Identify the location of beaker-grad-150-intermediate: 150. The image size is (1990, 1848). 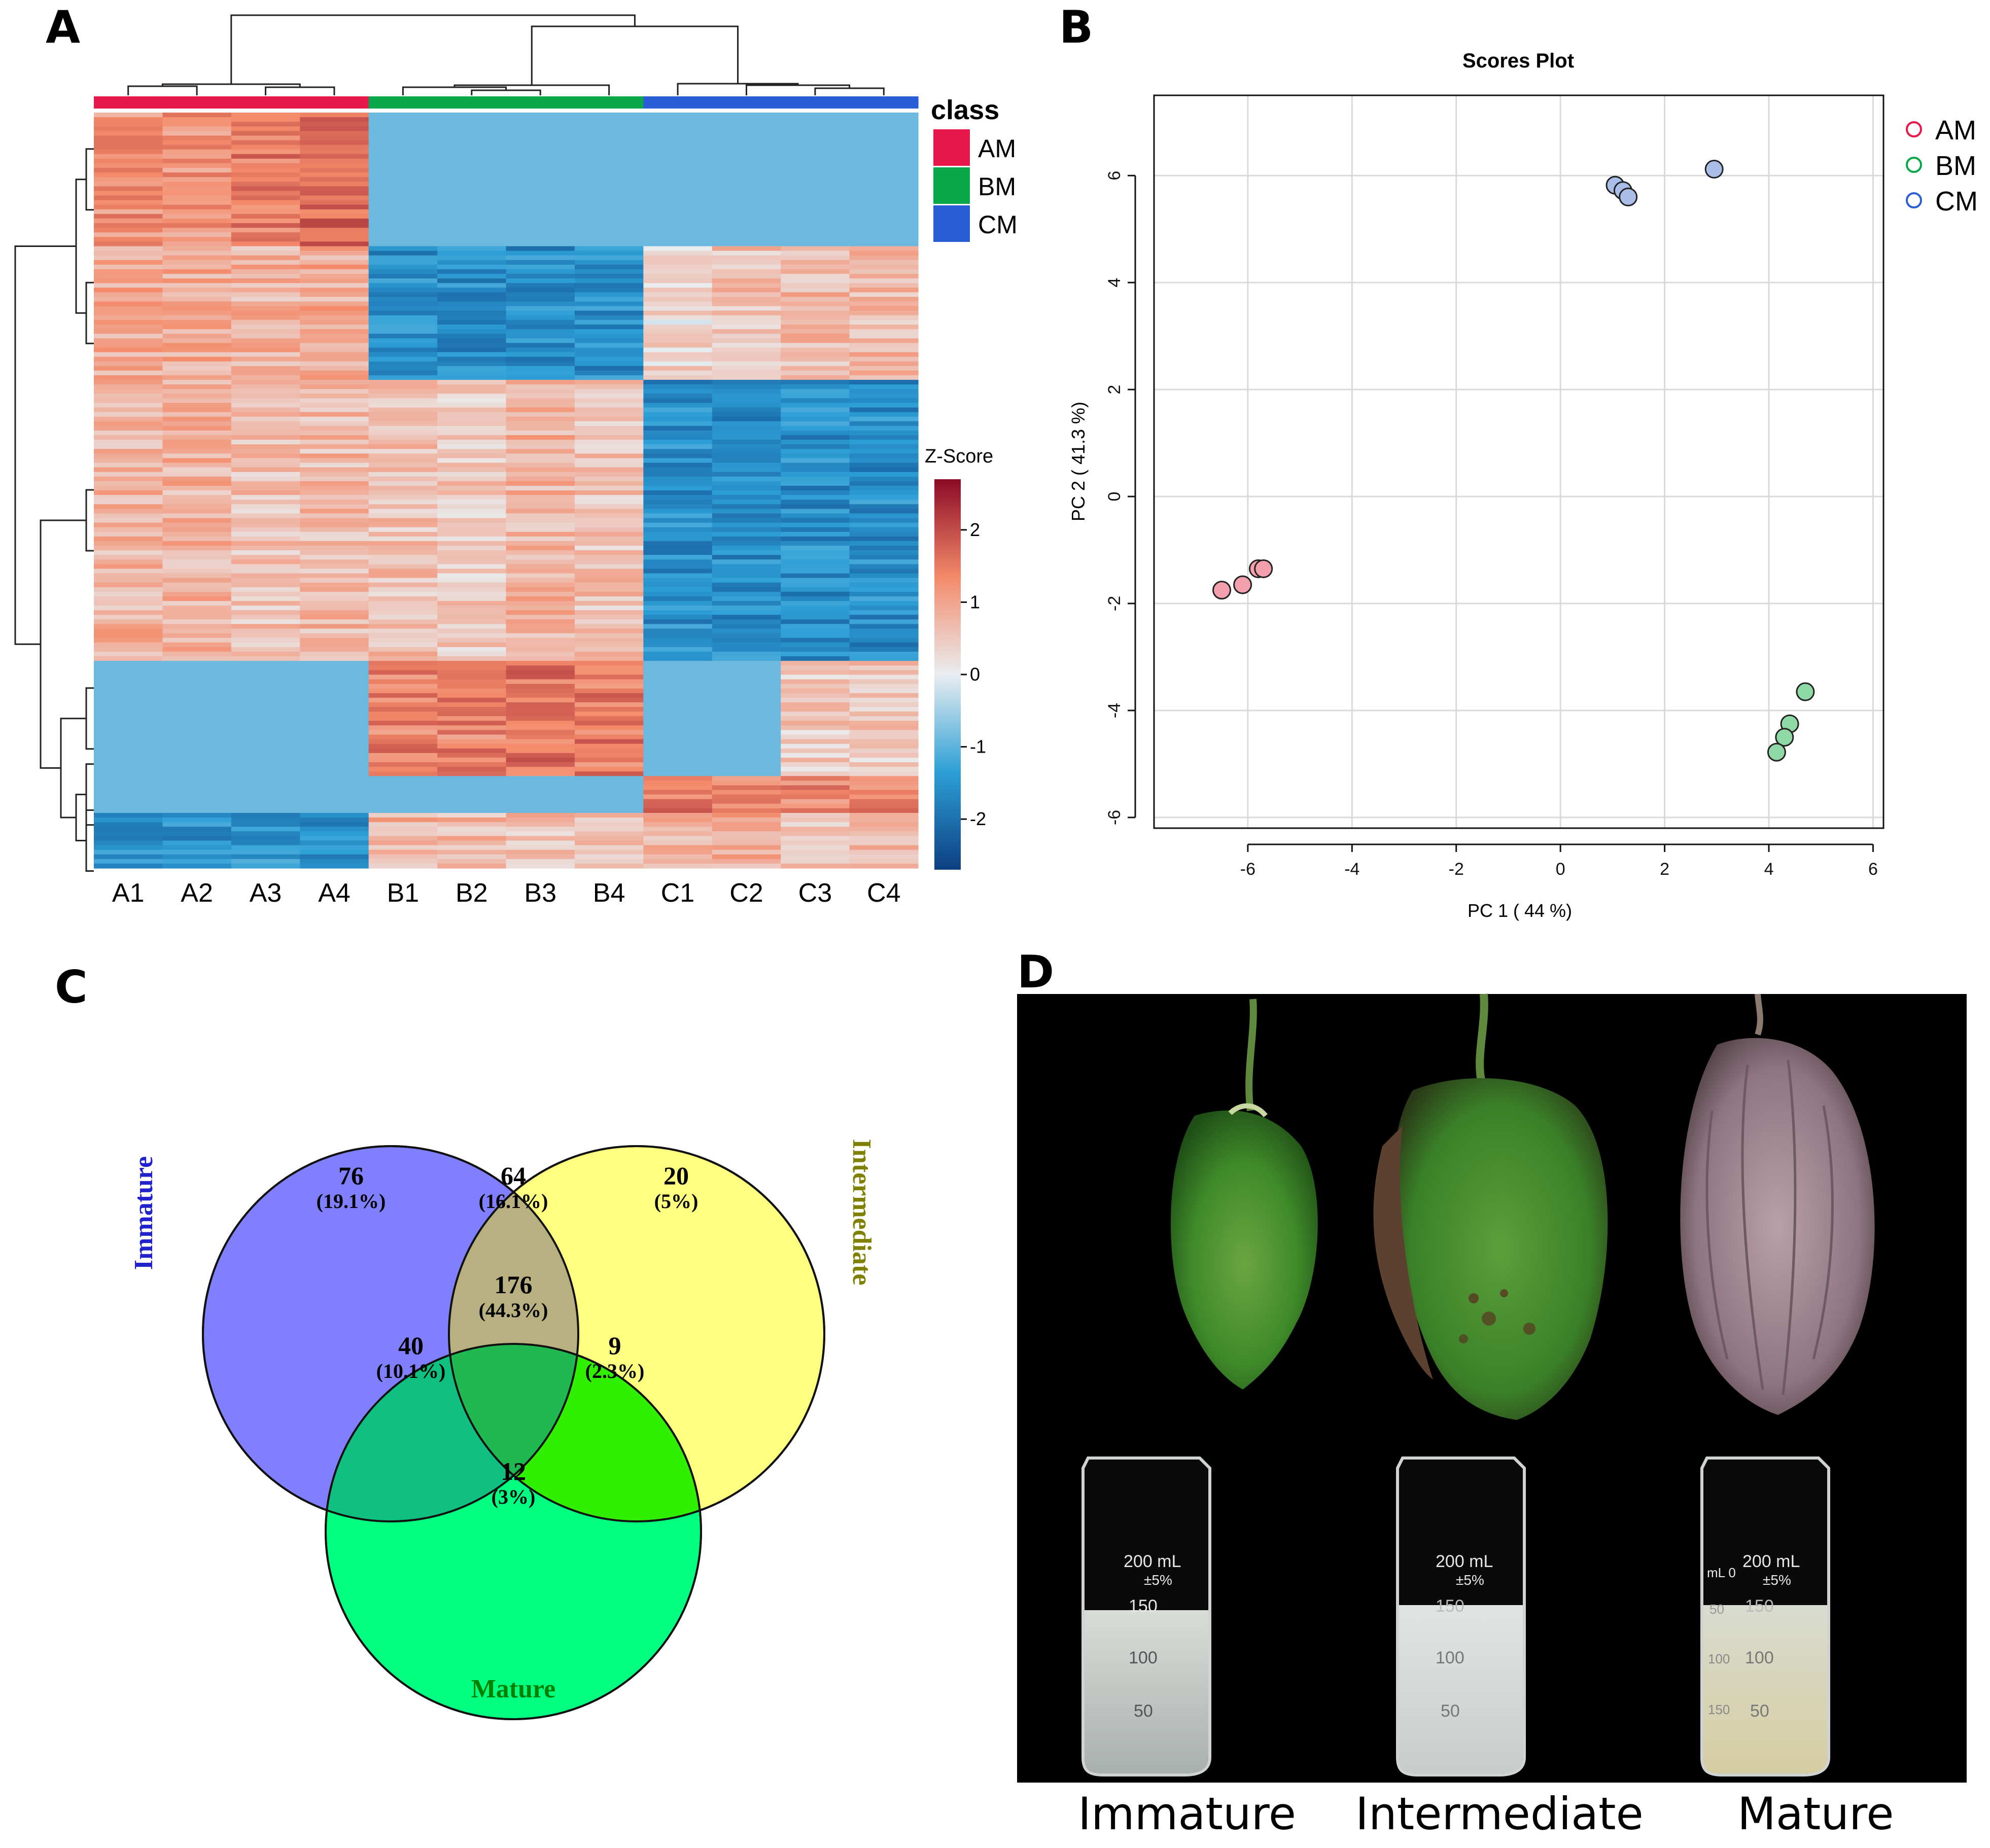
(1450, 1606).